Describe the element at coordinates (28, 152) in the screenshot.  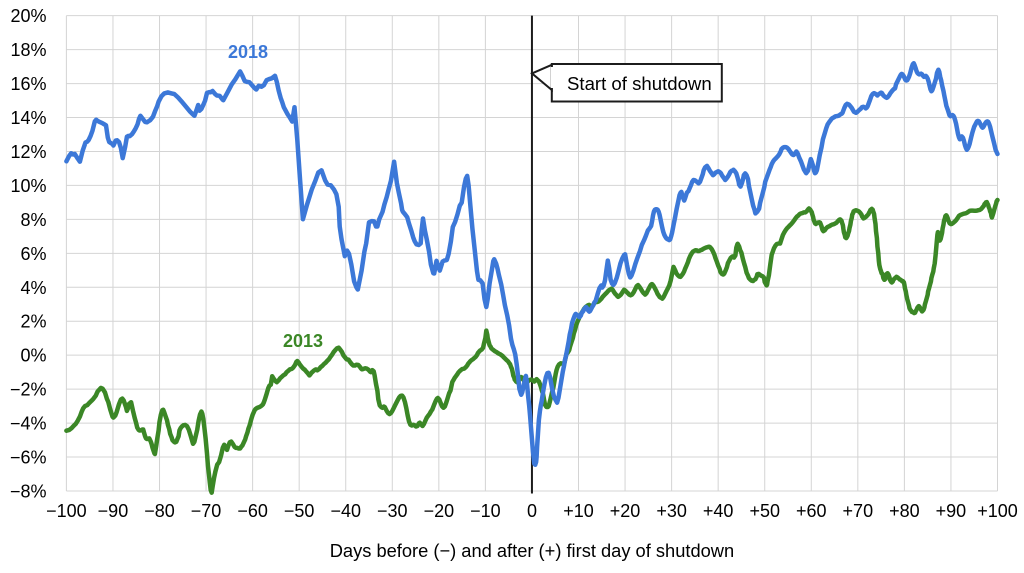
I see `svg-text: 12%` at that location.